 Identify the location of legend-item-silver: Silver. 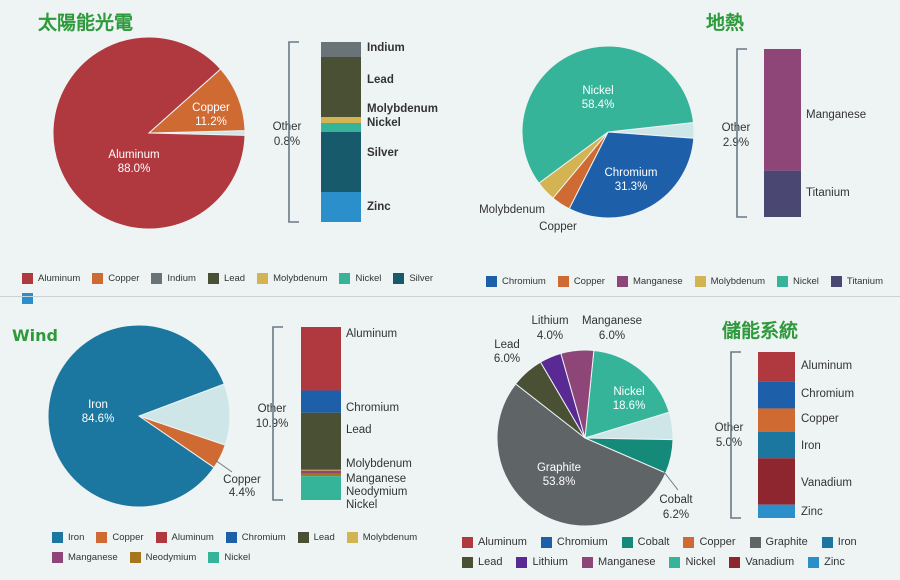
(413, 278).